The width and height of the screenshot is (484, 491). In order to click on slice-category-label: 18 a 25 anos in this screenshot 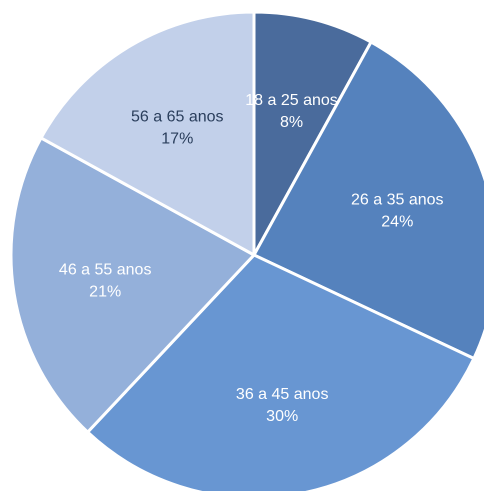, I will do `click(291, 100)`.